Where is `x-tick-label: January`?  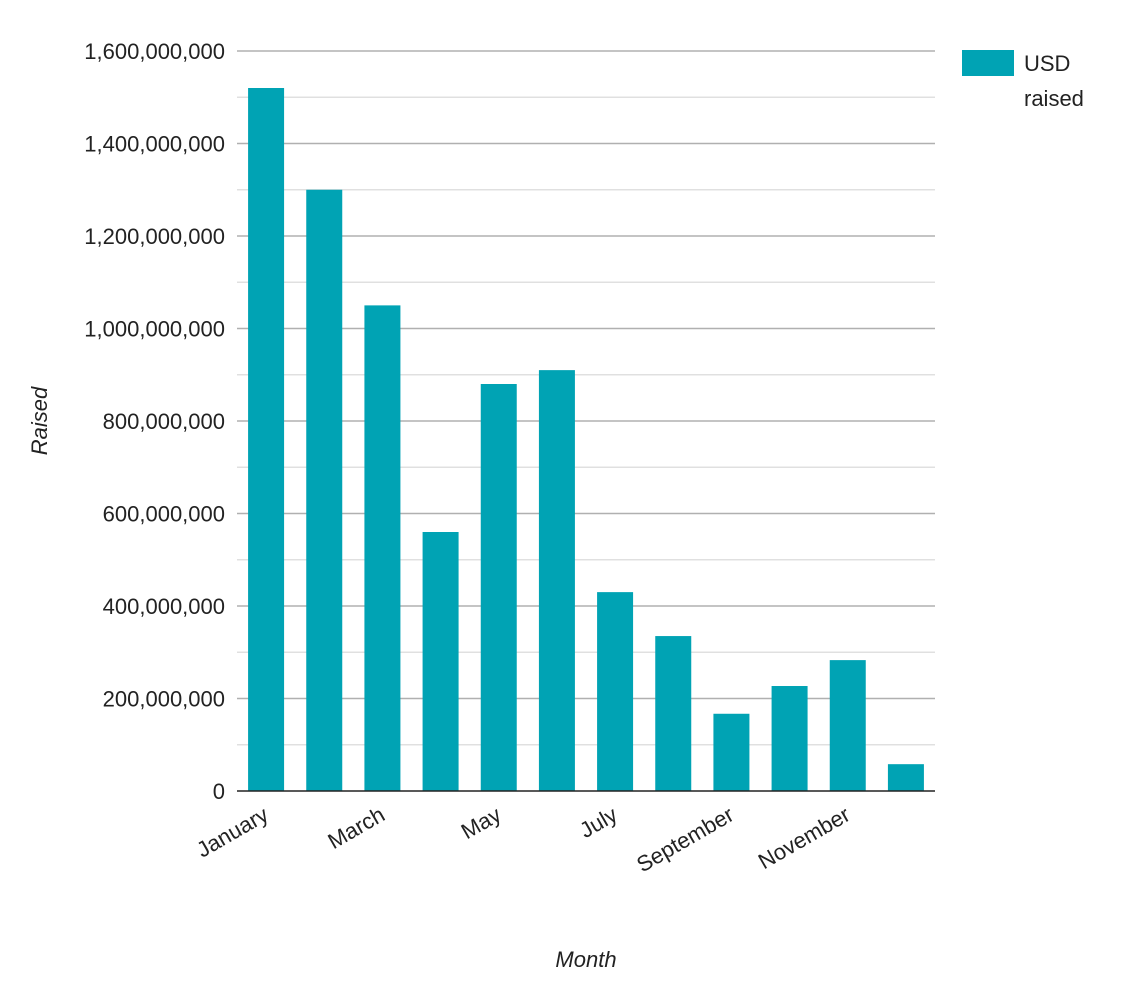 x-tick-label: January is located at coordinates (232, 832).